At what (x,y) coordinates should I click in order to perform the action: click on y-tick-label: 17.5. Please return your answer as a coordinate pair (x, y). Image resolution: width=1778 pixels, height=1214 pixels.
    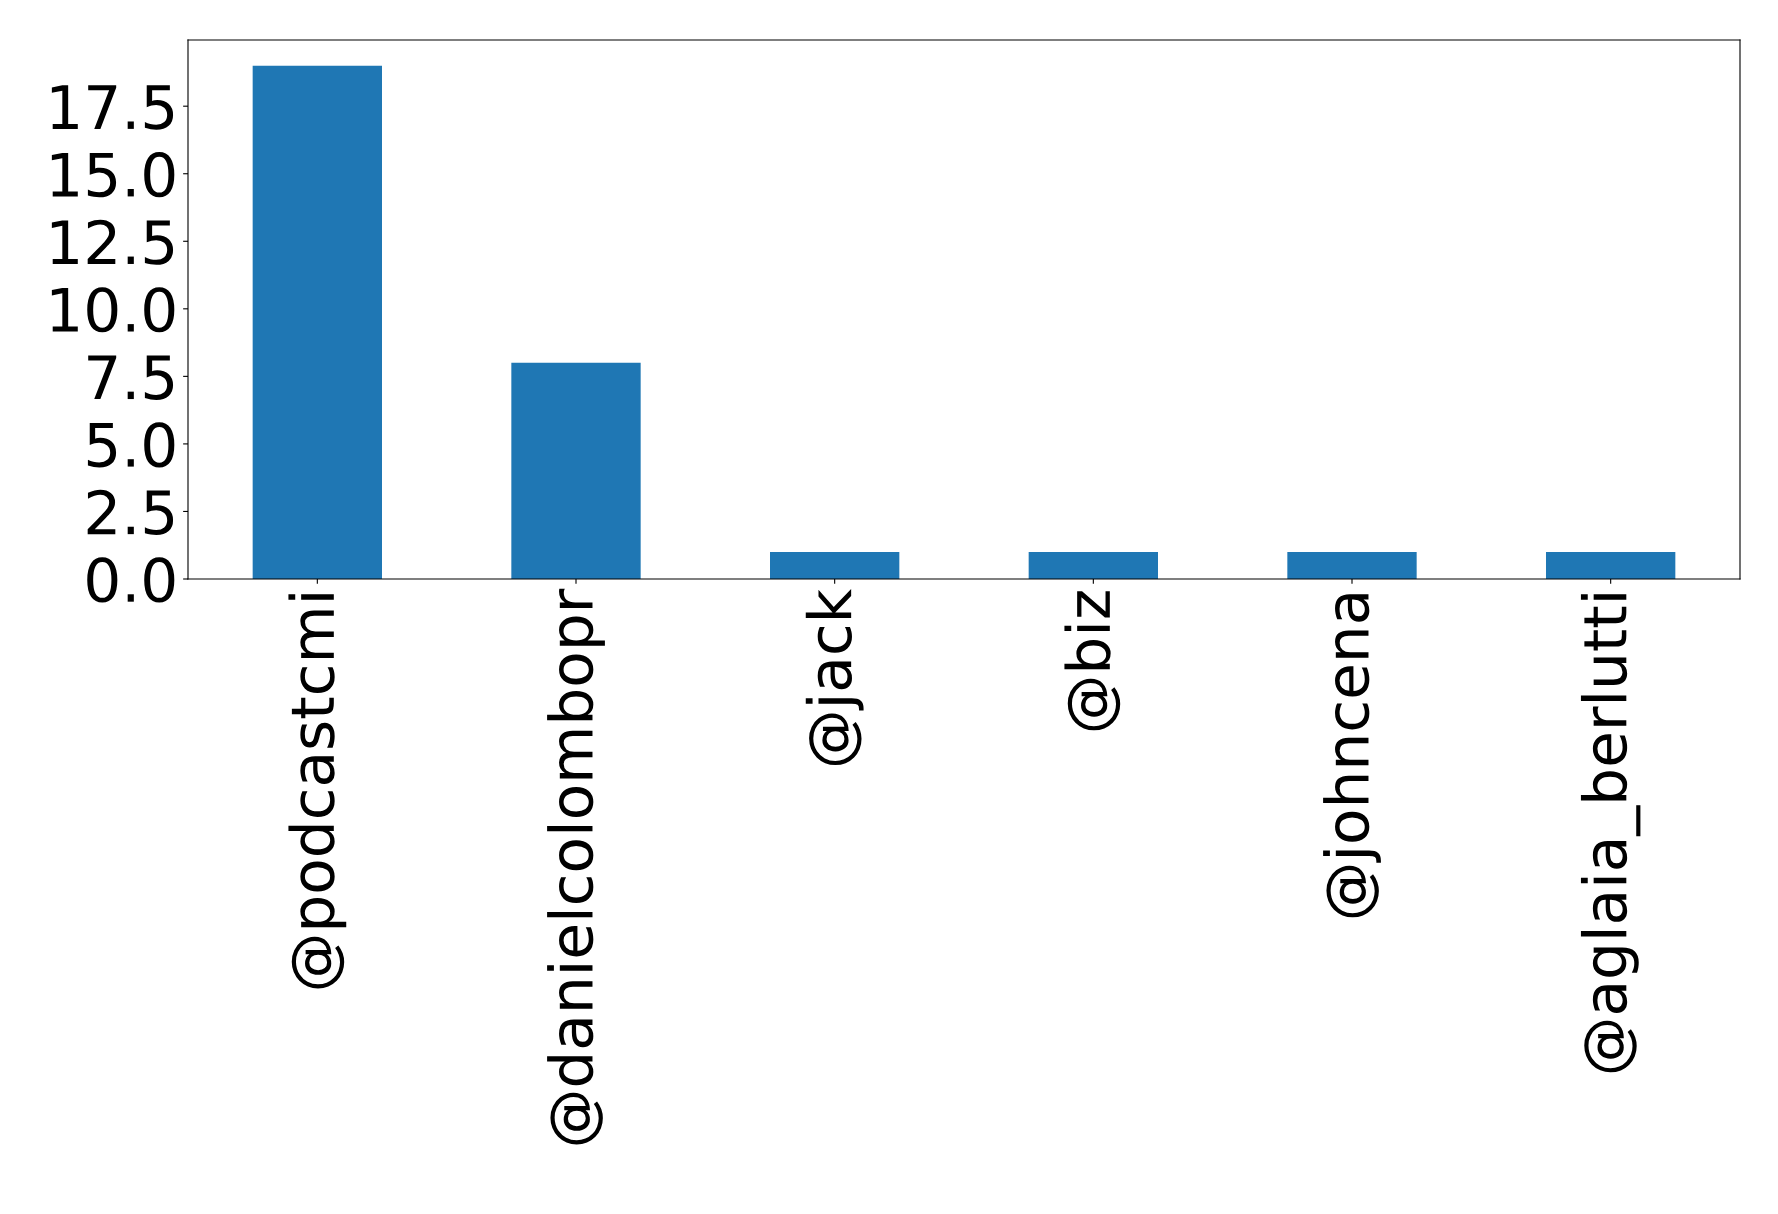
    Looking at the image, I should click on (112, 107).